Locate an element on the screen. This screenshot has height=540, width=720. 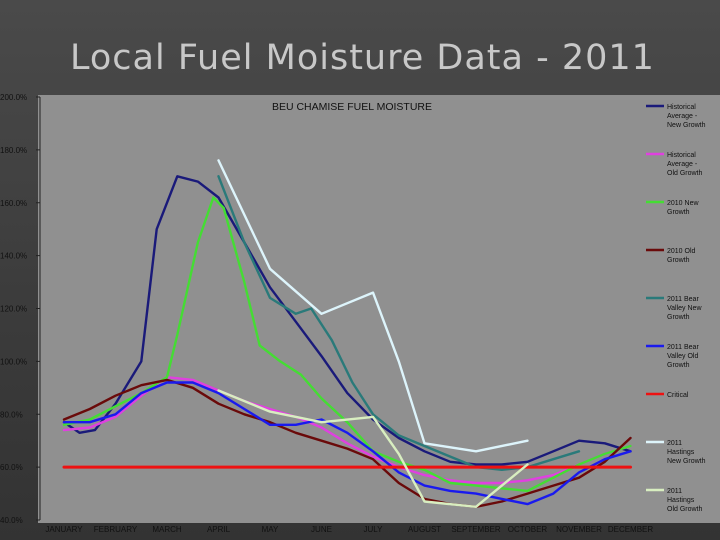
legend-label: 2010 New Growth is located at coordinates (683, 208).